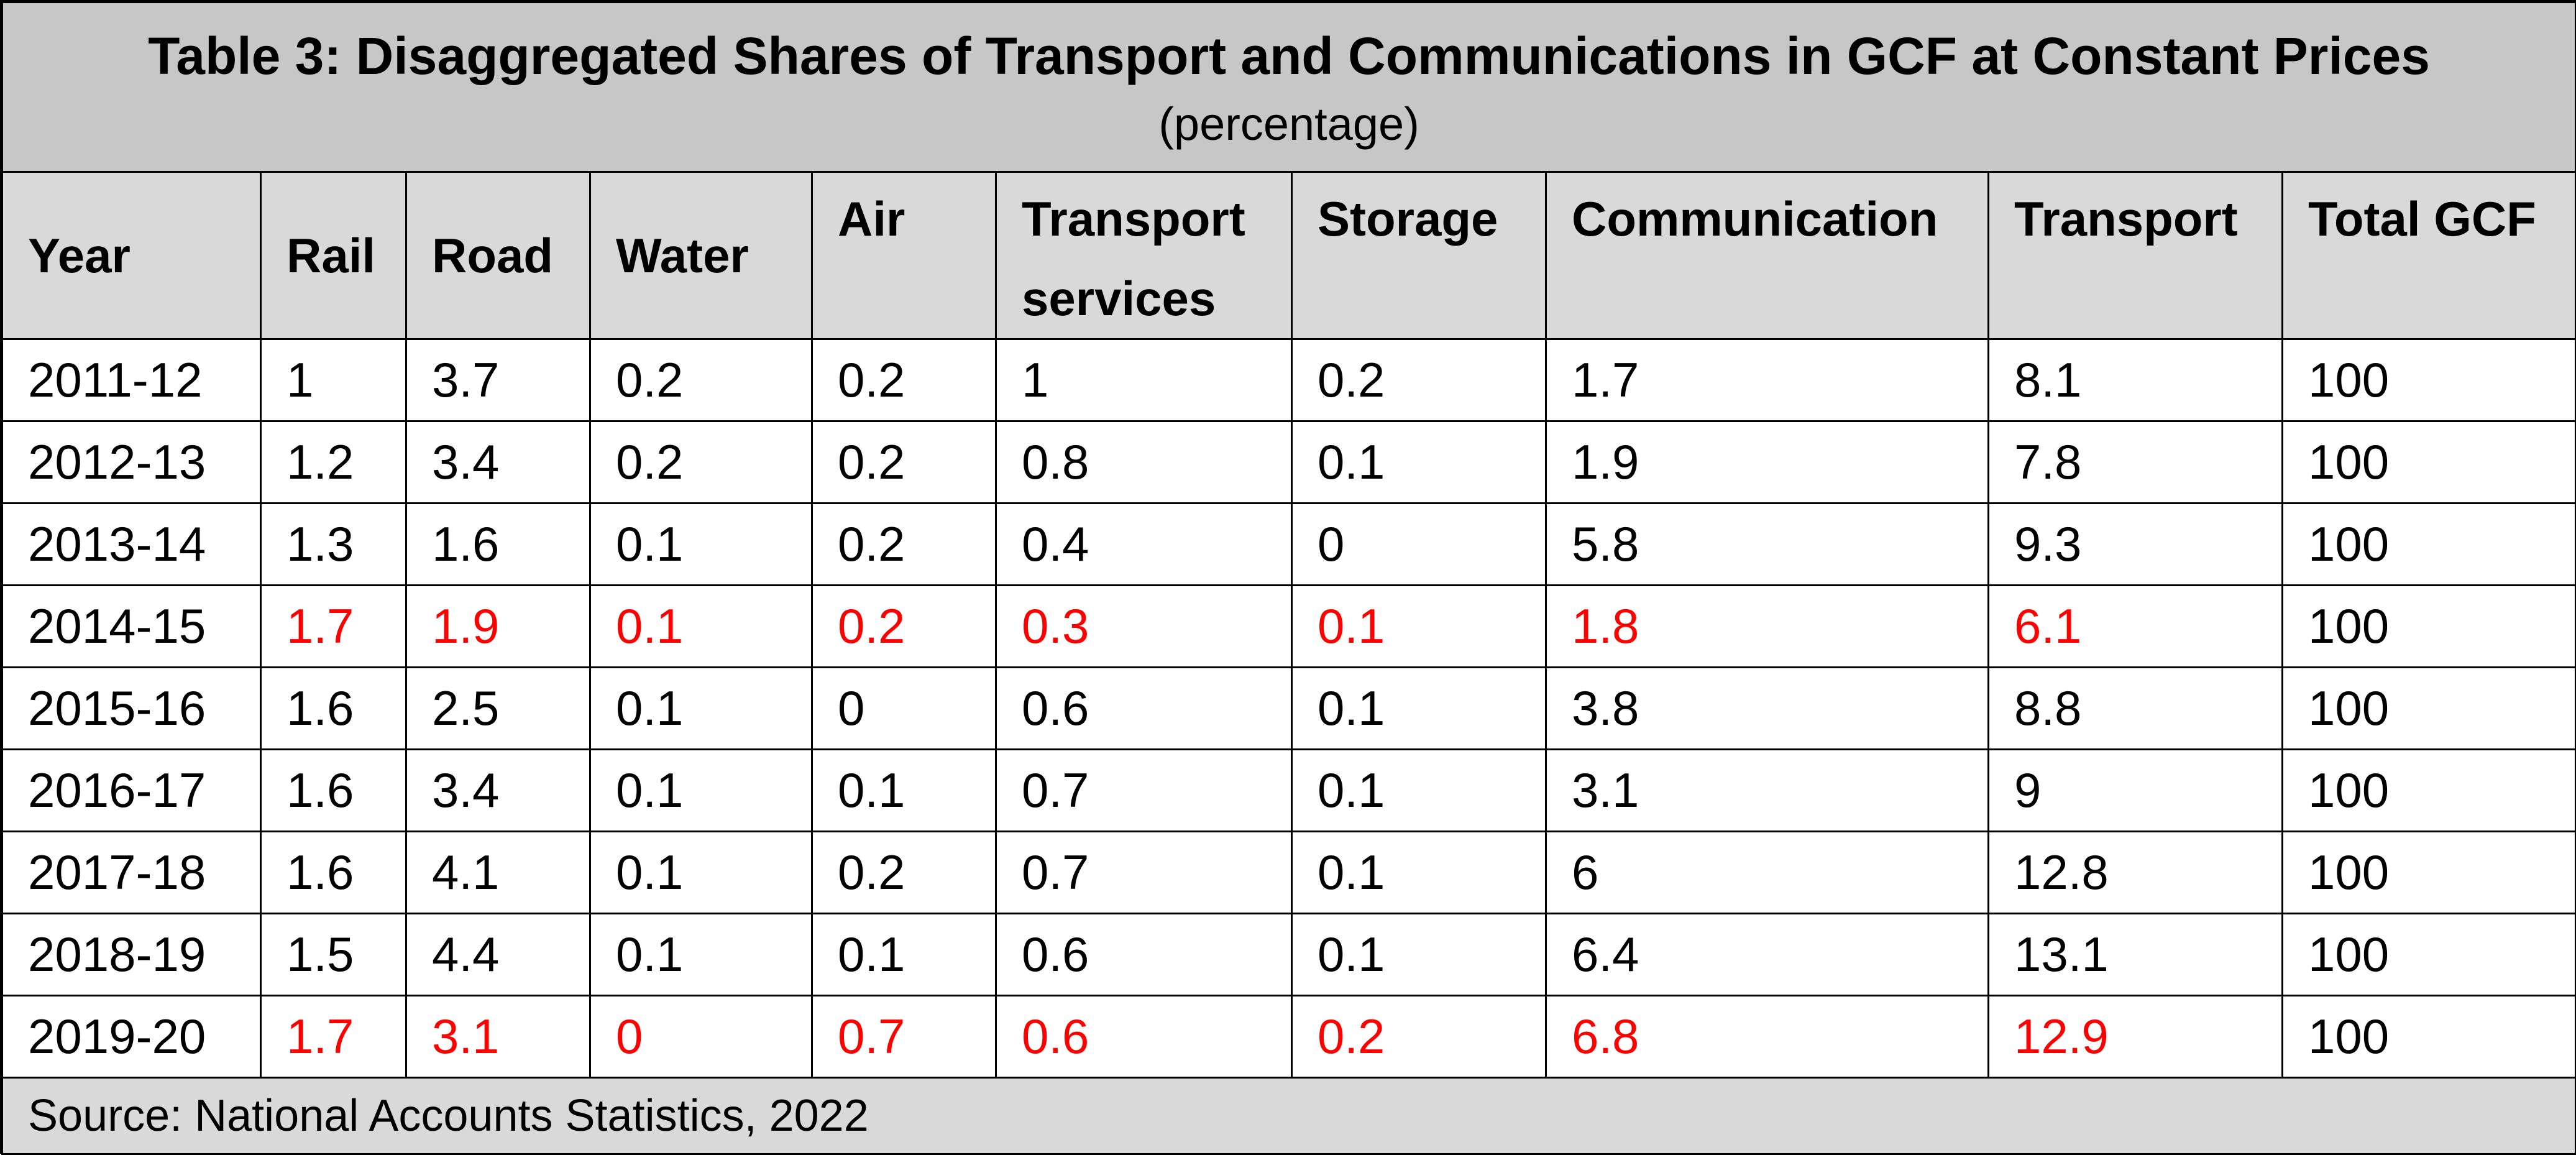 The width and height of the screenshot is (2576, 1155). Describe the element at coordinates (1144, 708) in the screenshot. I see `value-cell: 0.6` at that location.